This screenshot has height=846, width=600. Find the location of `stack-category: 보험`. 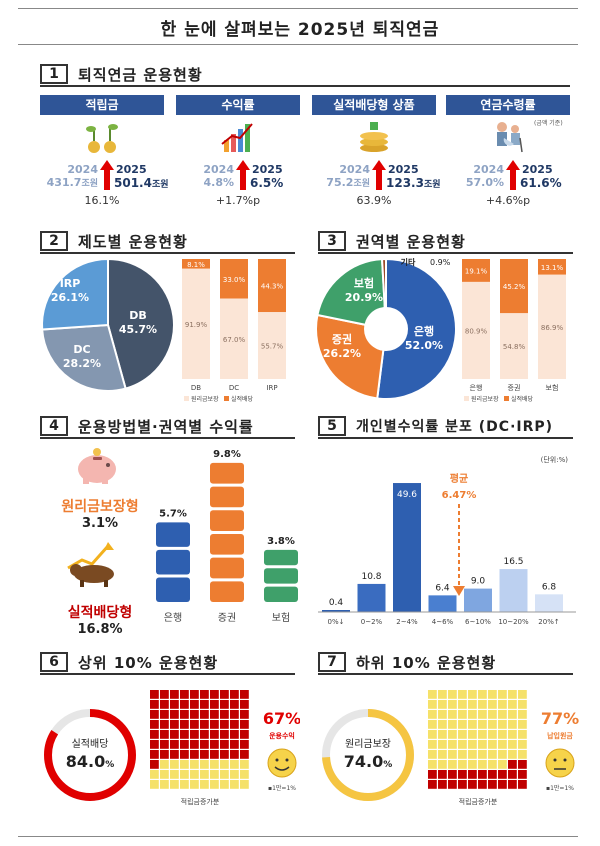

stack-category: 보험 is located at coordinates (552, 388).